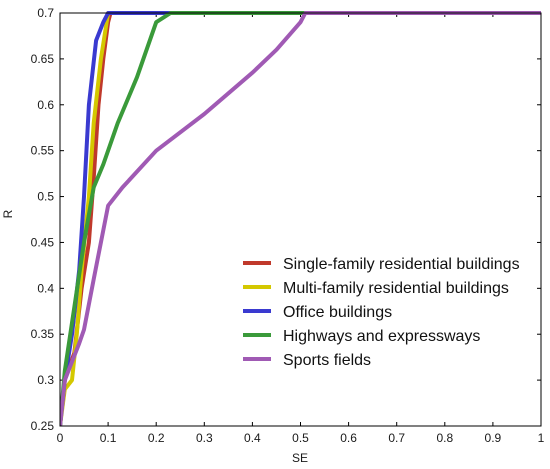 The width and height of the screenshot is (550, 469). Describe the element at coordinates (493, 438) in the screenshot. I see `x-tick-label: 0.9` at that location.